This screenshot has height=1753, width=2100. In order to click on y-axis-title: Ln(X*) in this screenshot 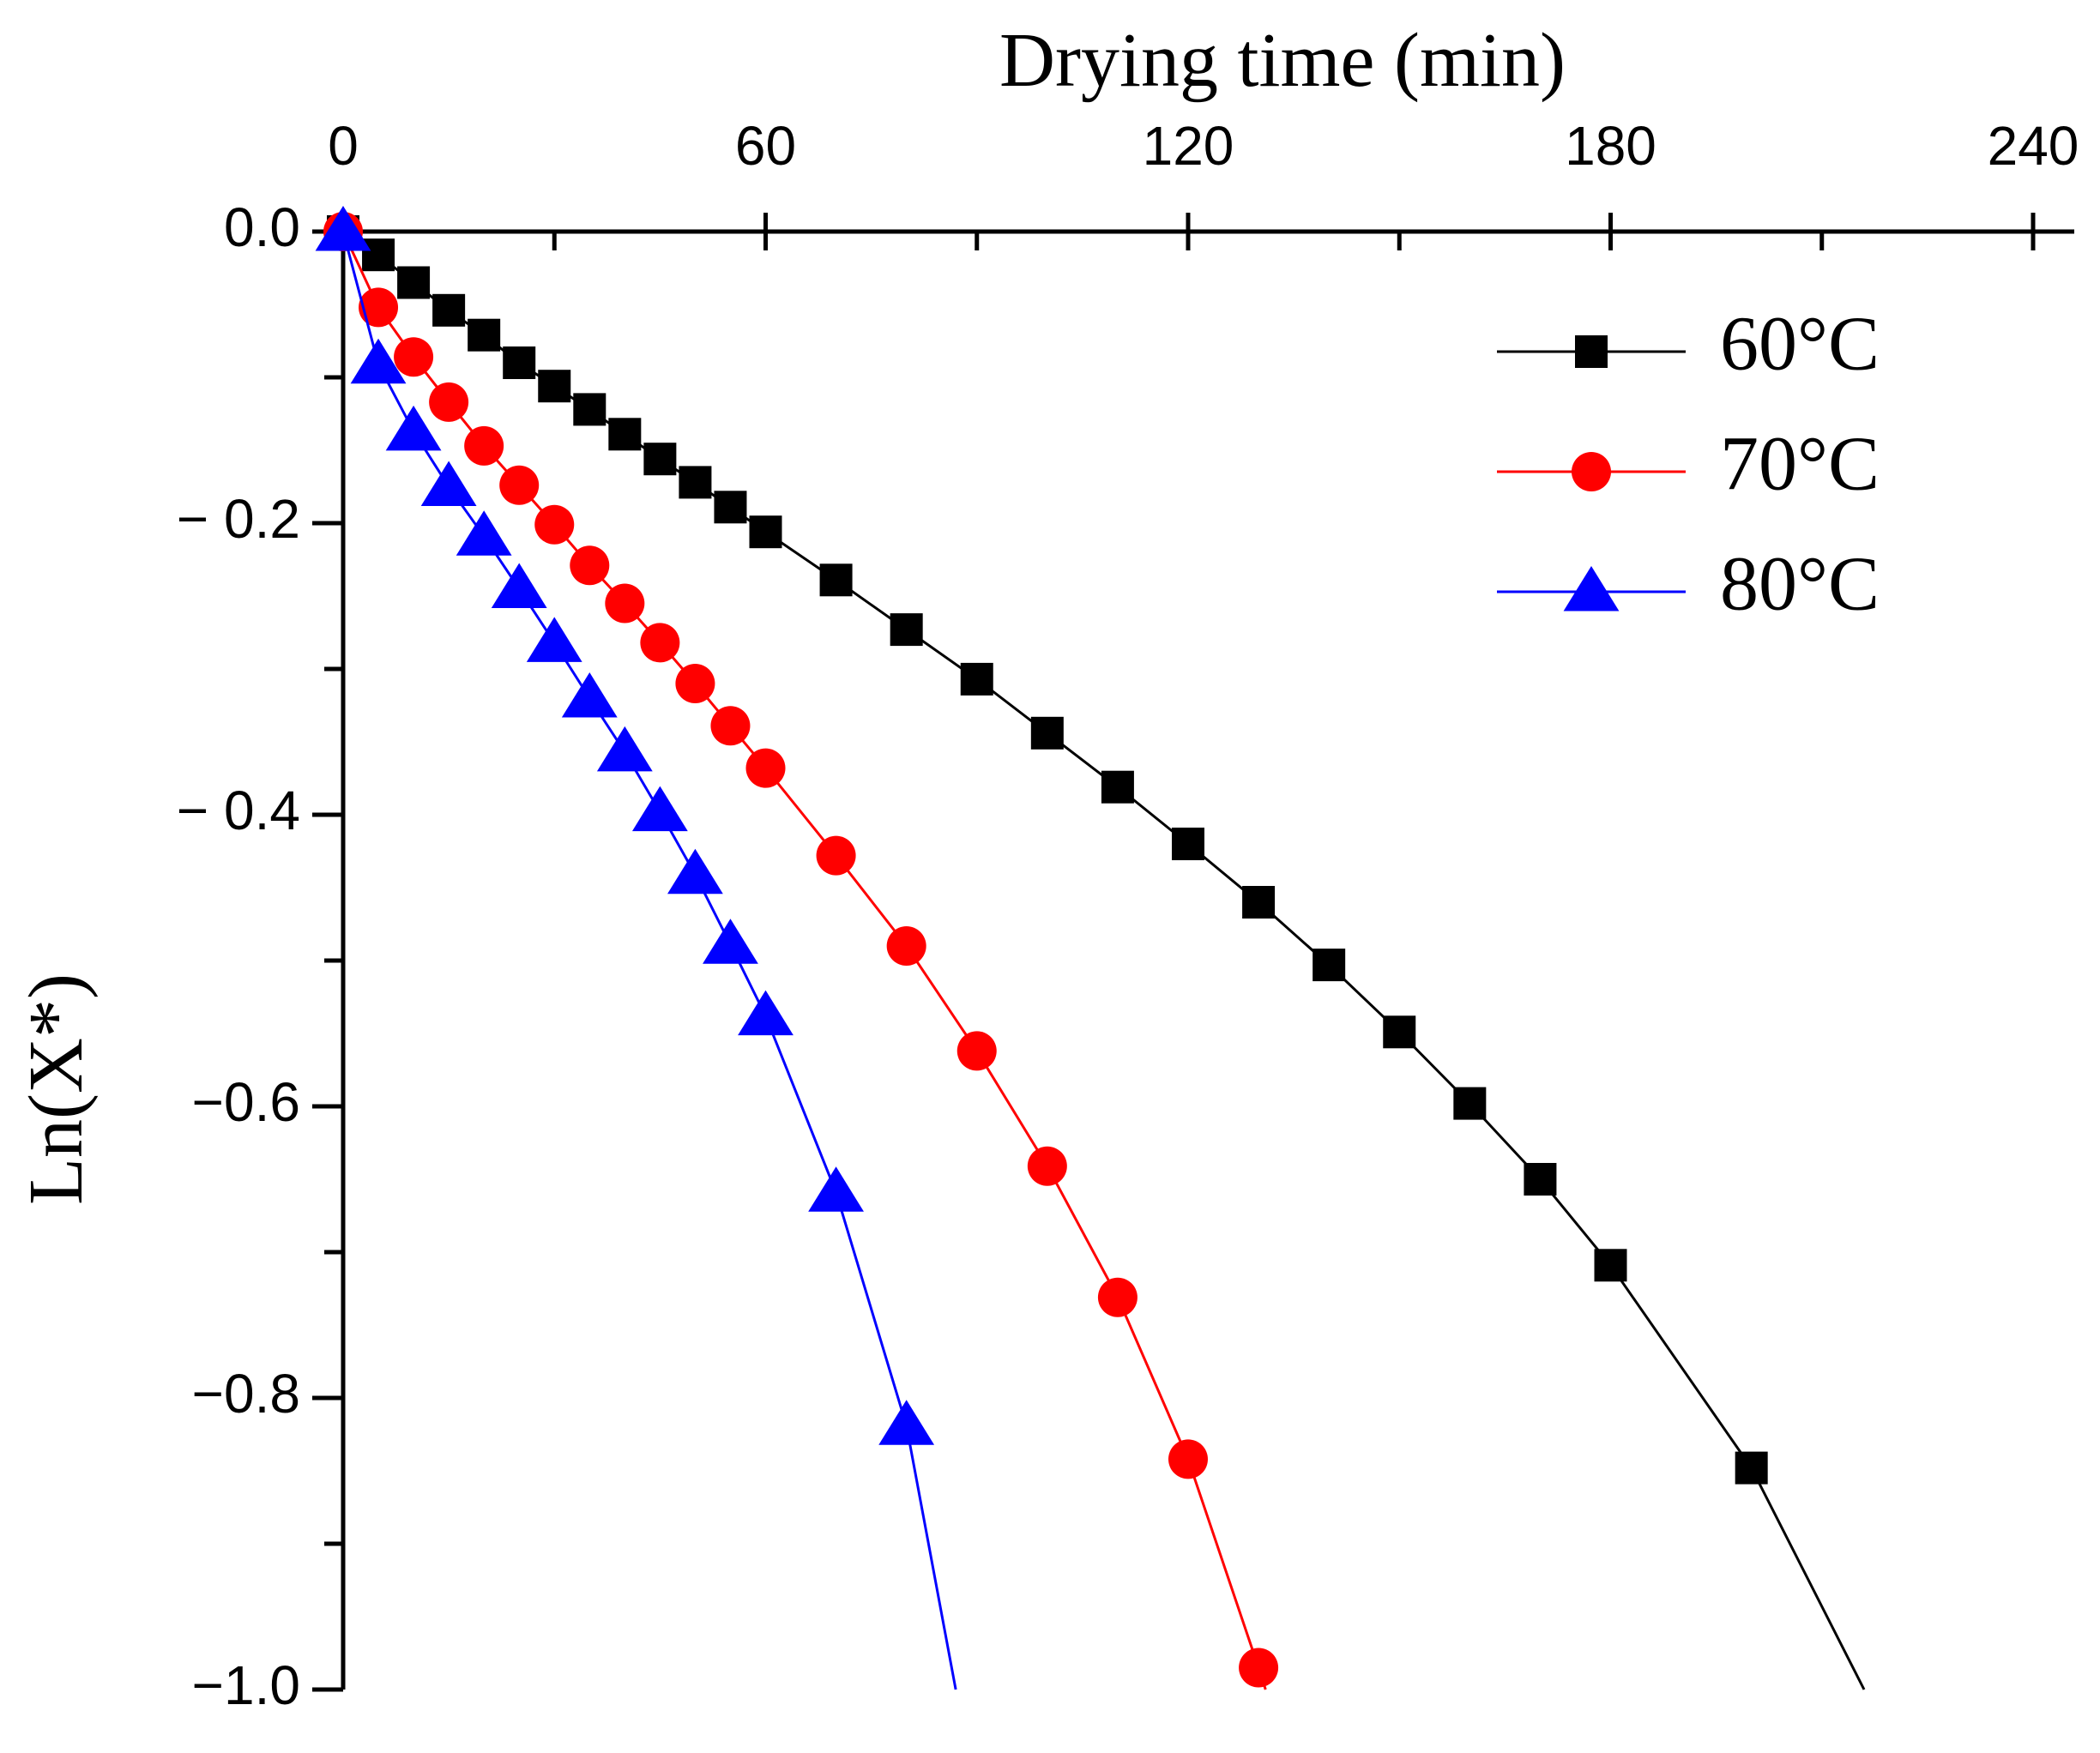, I will do `click(56, 1089)`.